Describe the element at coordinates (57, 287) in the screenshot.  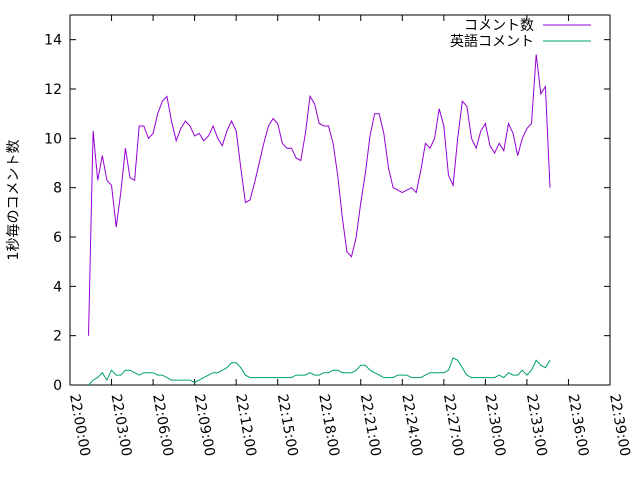
I see `y-tick-label: 4` at that location.